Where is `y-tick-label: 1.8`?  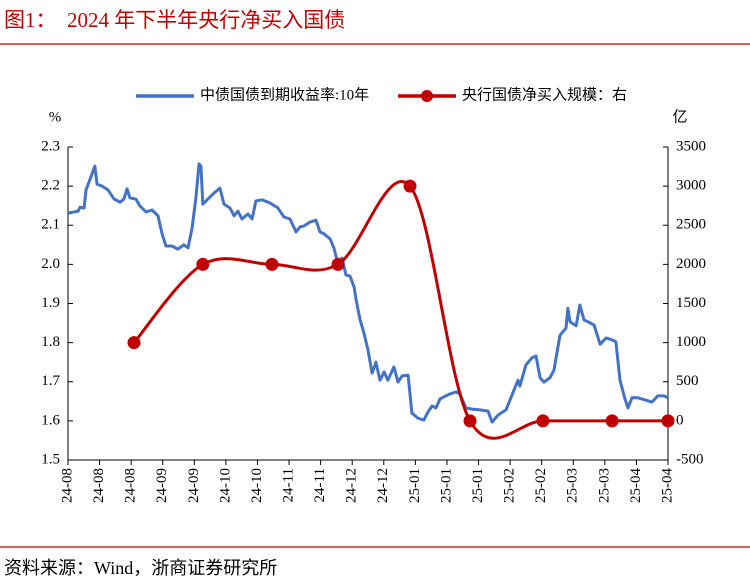
y-tick-label: 1.8 is located at coordinates (50, 342).